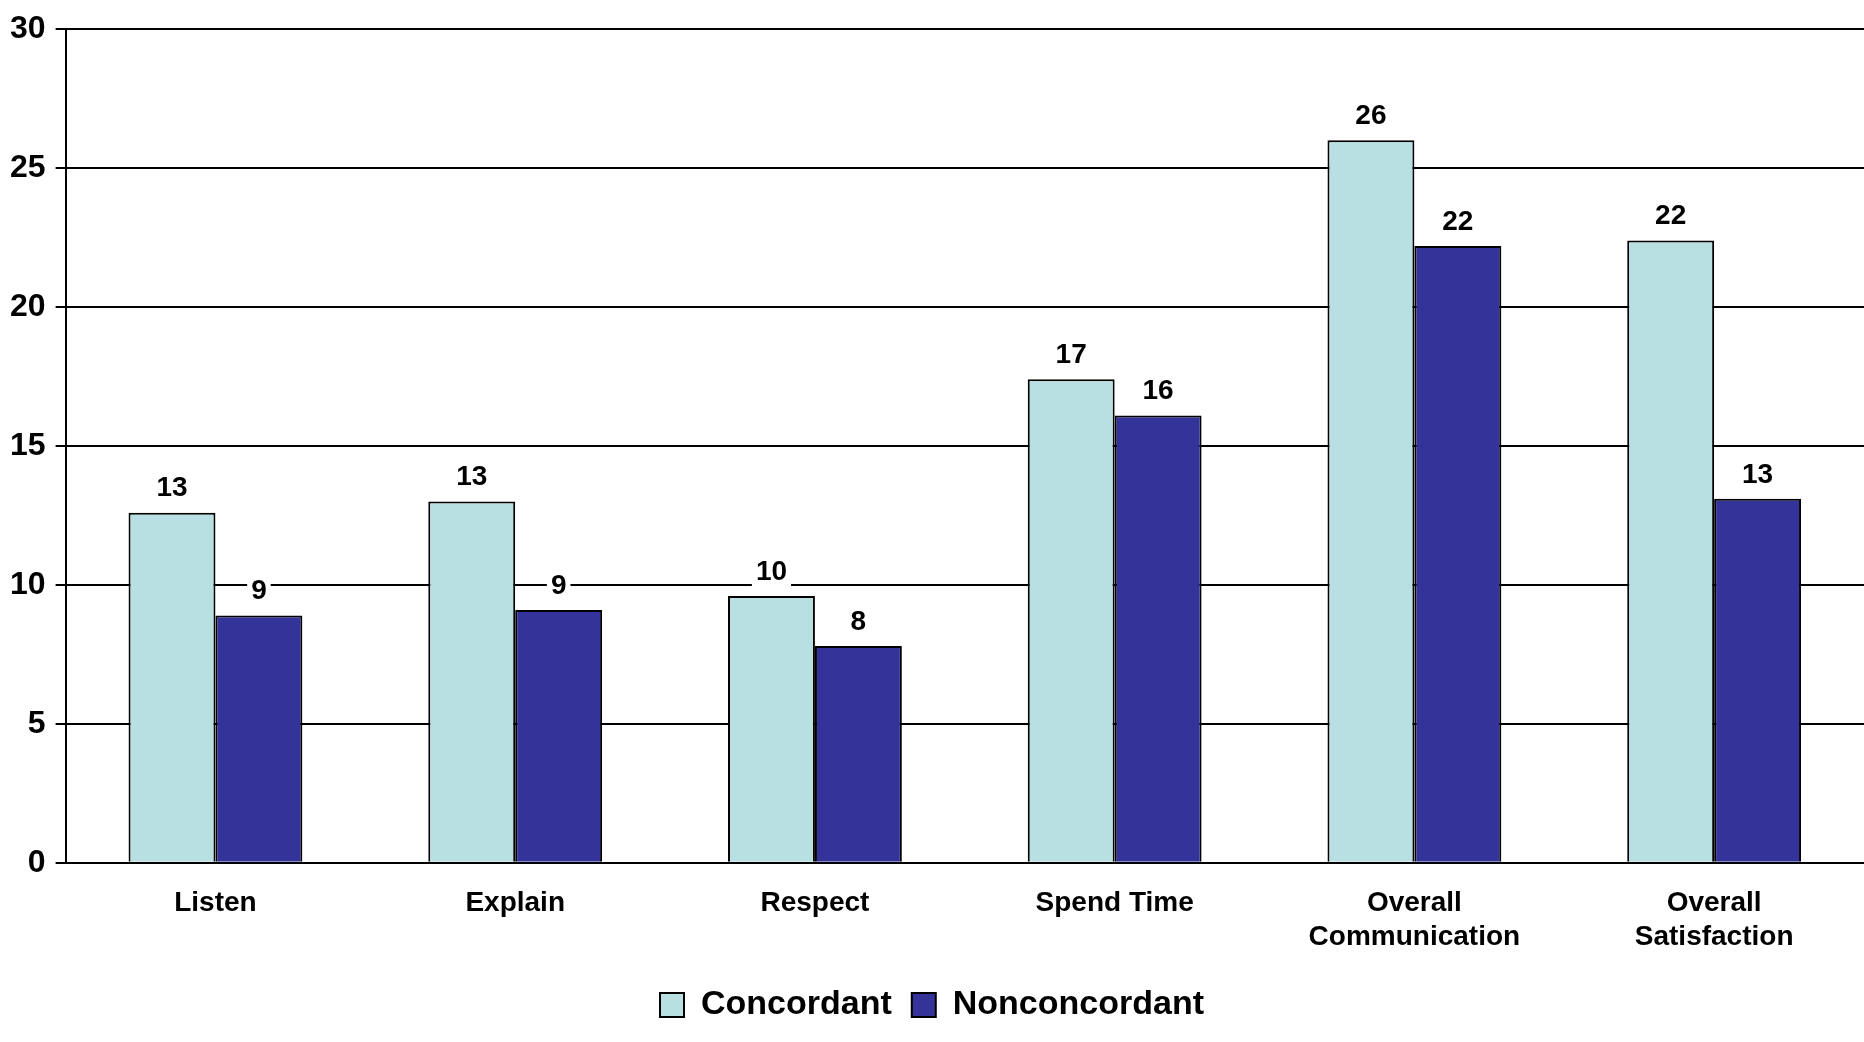 Image resolution: width=1864 pixels, height=1042 pixels. Describe the element at coordinates (36, 721) in the screenshot. I see `y-tick-label: 5` at that location.